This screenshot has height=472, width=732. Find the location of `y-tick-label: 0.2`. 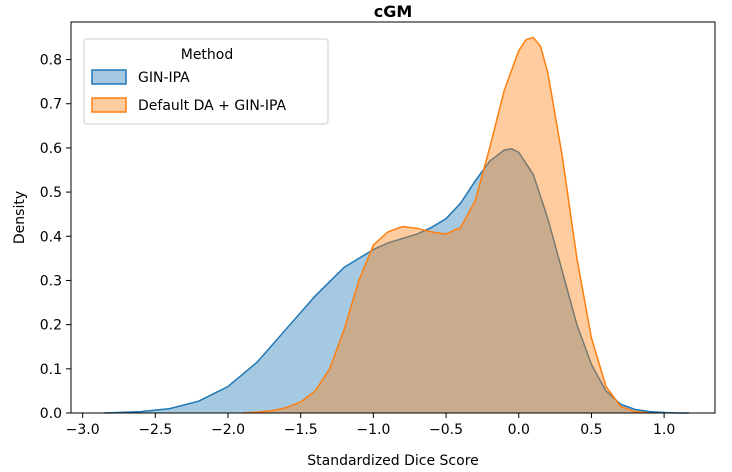

y-tick-label: 0.2 is located at coordinates (51, 326).